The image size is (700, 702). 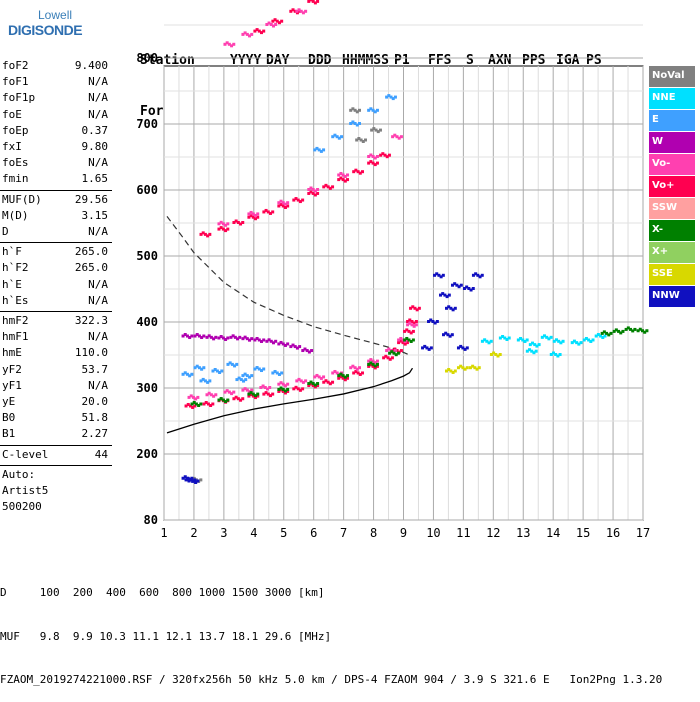 I want to click on x-tick-label: 16, so click(x=613, y=533).